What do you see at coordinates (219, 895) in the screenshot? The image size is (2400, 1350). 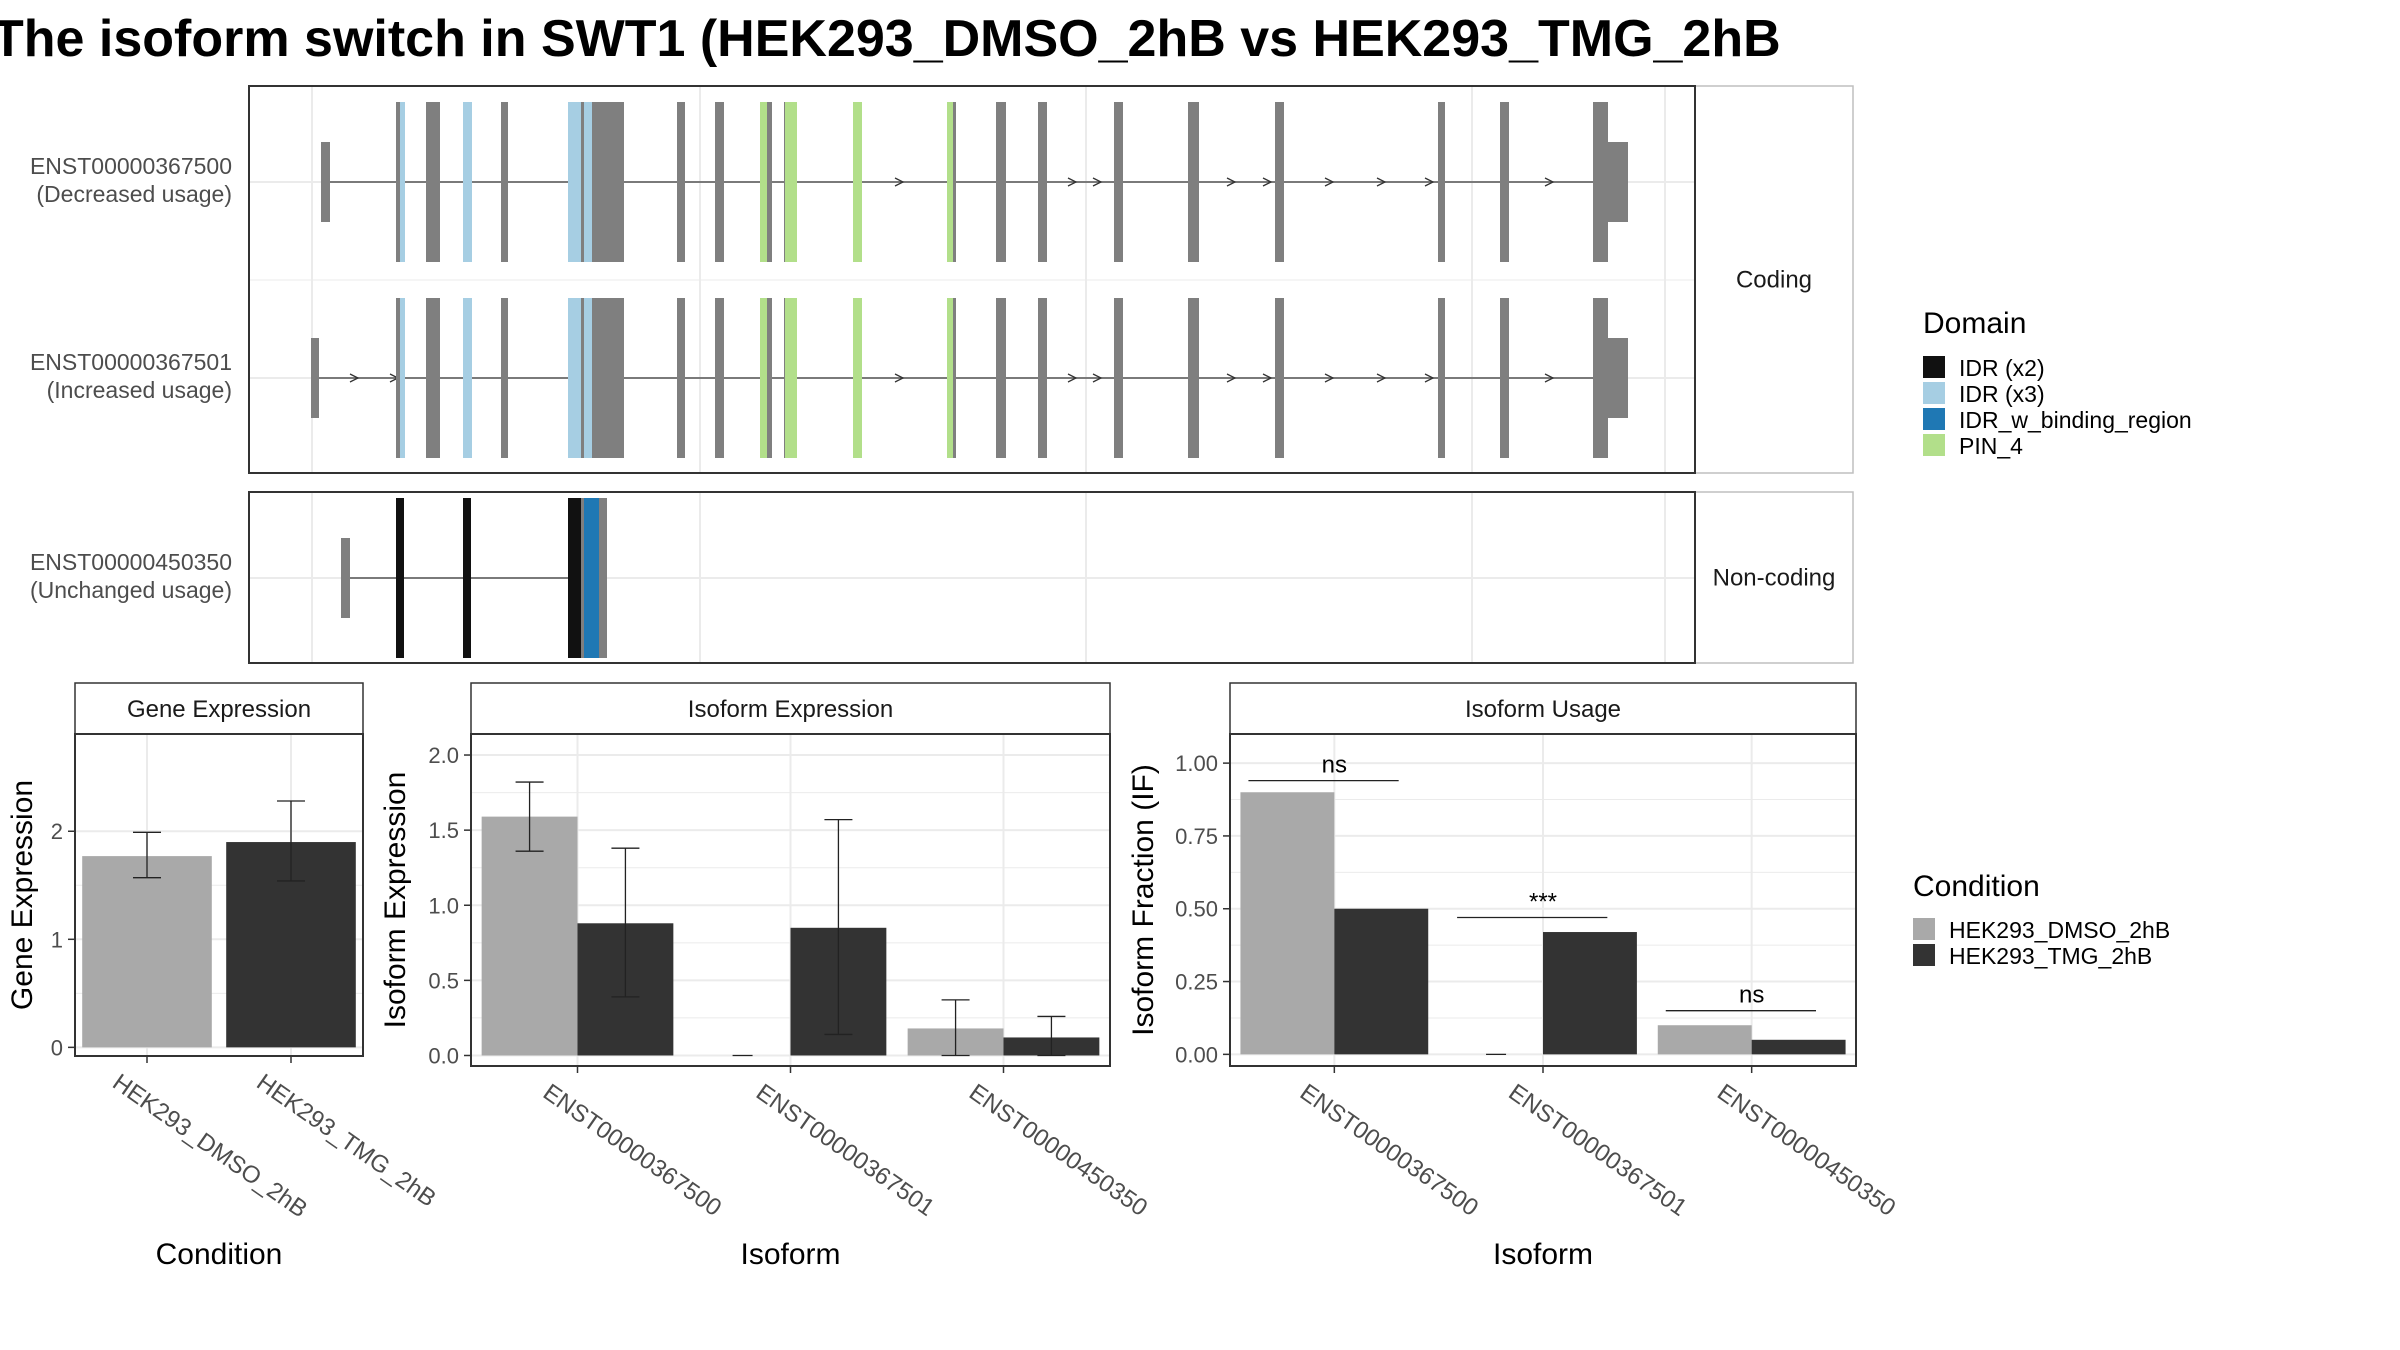 I see `chart-panel-border` at bounding box center [219, 895].